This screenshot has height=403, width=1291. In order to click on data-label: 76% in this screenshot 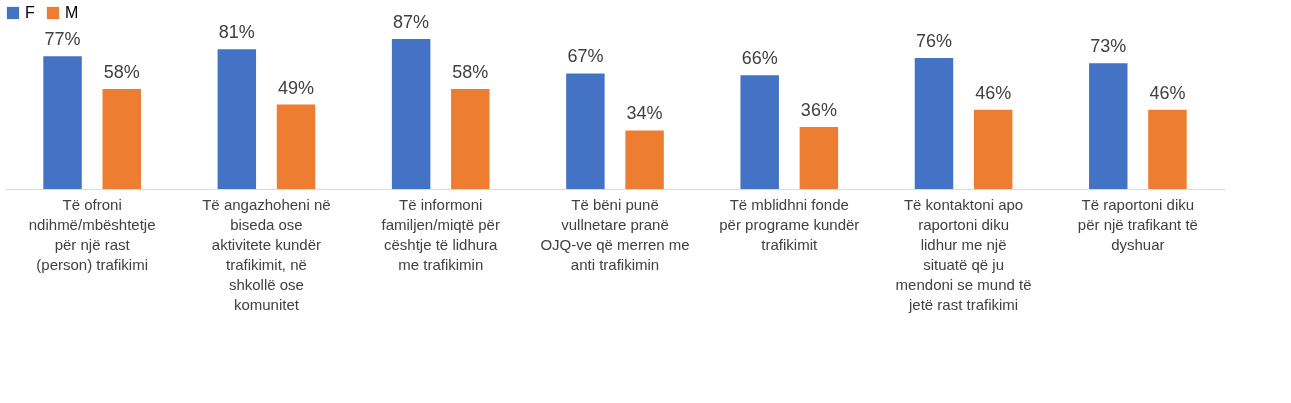, I will do `click(933, 40)`.